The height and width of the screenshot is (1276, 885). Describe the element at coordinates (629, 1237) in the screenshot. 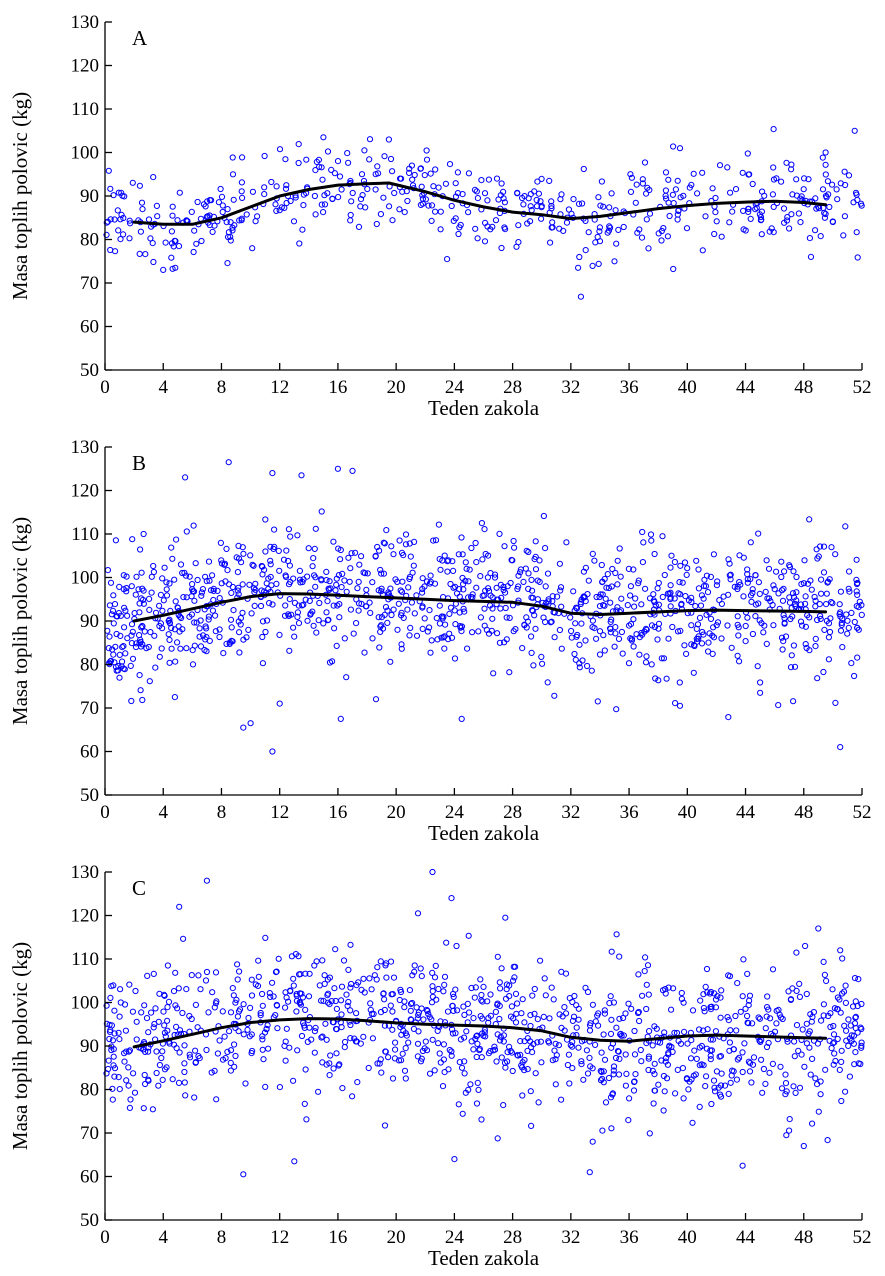

I see `x-tick-label: 36` at that location.